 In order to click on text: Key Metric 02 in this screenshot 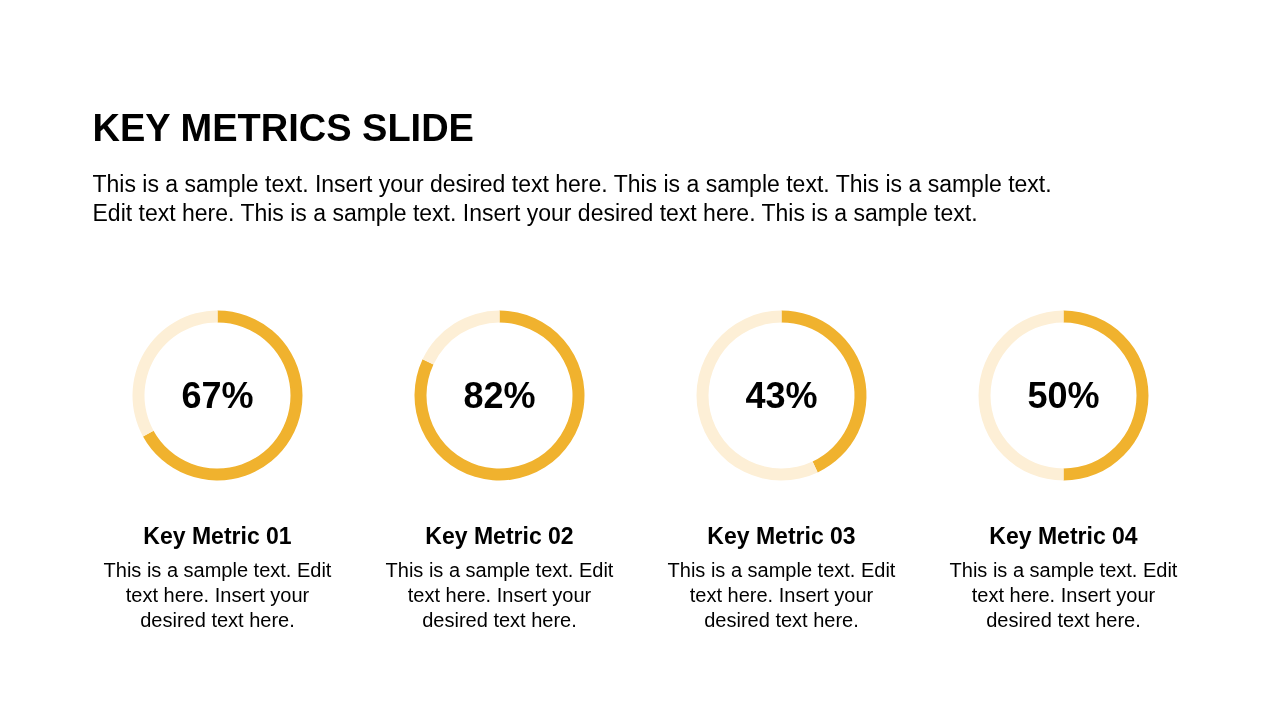, I will do `click(499, 535)`.